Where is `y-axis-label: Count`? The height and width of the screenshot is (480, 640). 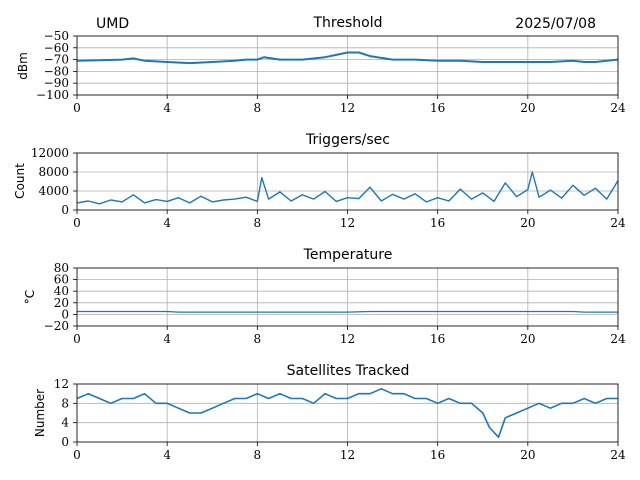 y-axis-label: Count is located at coordinates (20, 181).